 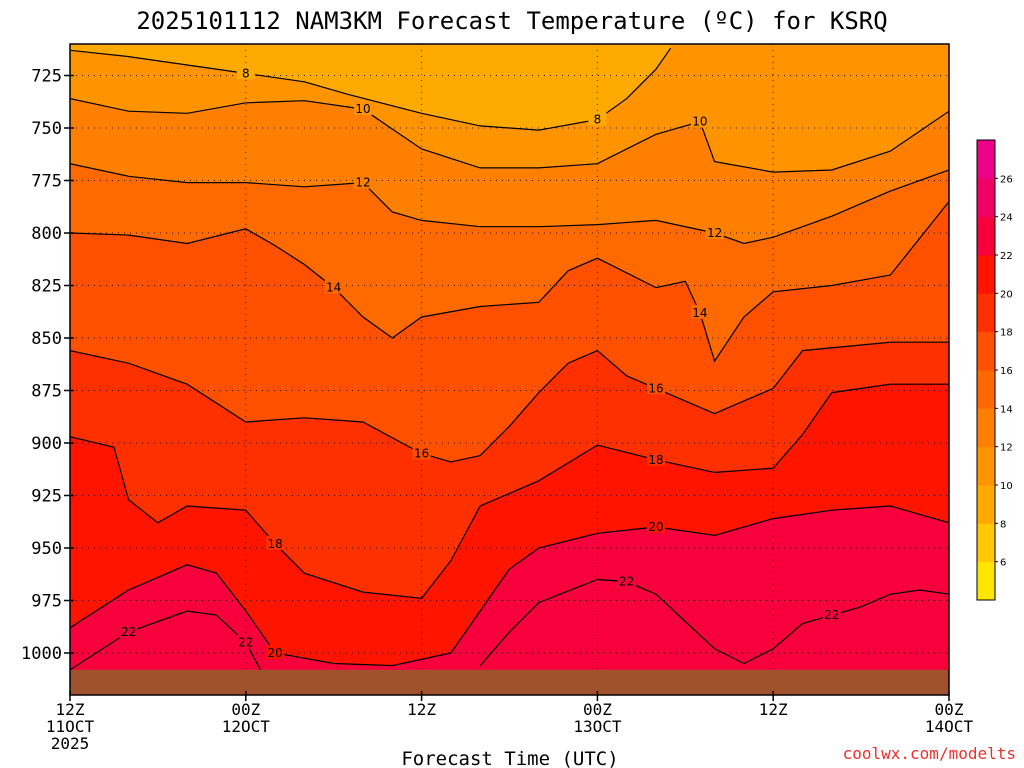 What do you see at coordinates (773, 709) in the screenshot?
I see `x-tick-label-48-1: 12Z` at bounding box center [773, 709].